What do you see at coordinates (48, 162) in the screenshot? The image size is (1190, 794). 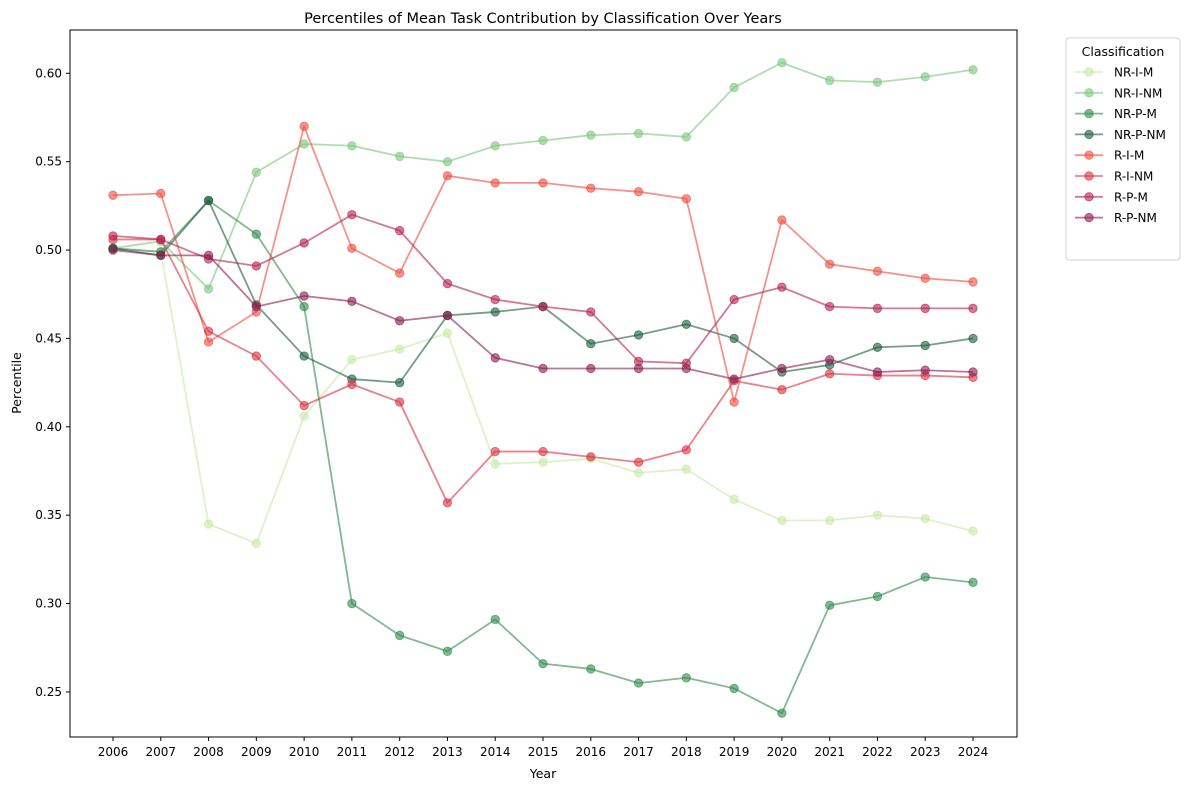 I see `y-tick-label: 0.55` at bounding box center [48, 162].